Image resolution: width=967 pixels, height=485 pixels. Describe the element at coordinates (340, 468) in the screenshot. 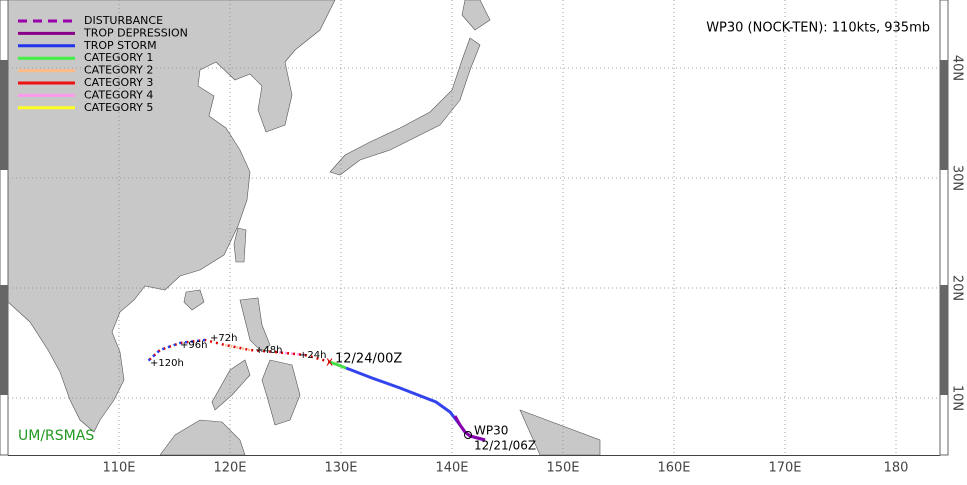

I see `lon-label: 130E` at that location.